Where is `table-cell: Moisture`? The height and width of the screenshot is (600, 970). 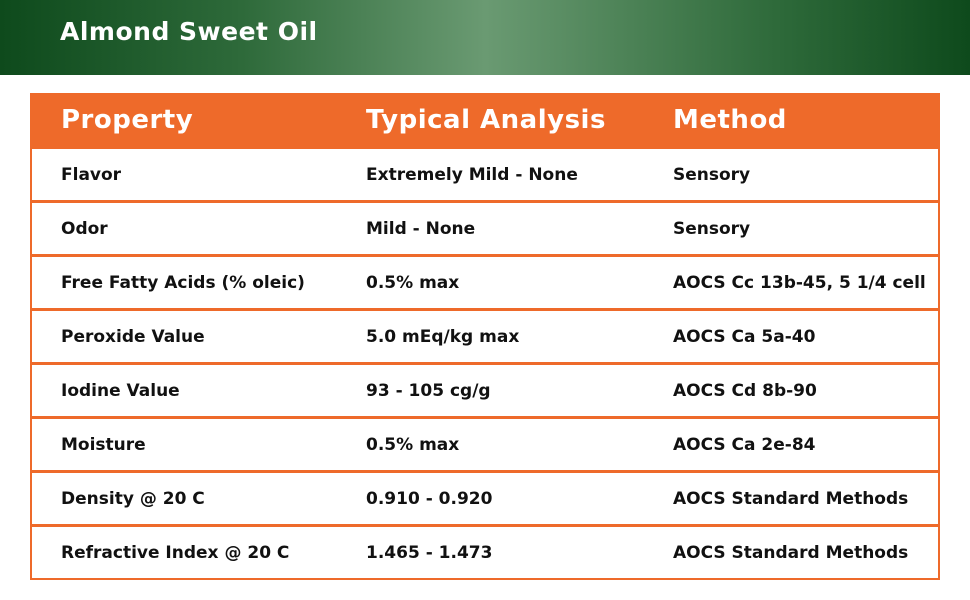
table-cell: Moisture is located at coordinates (103, 444).